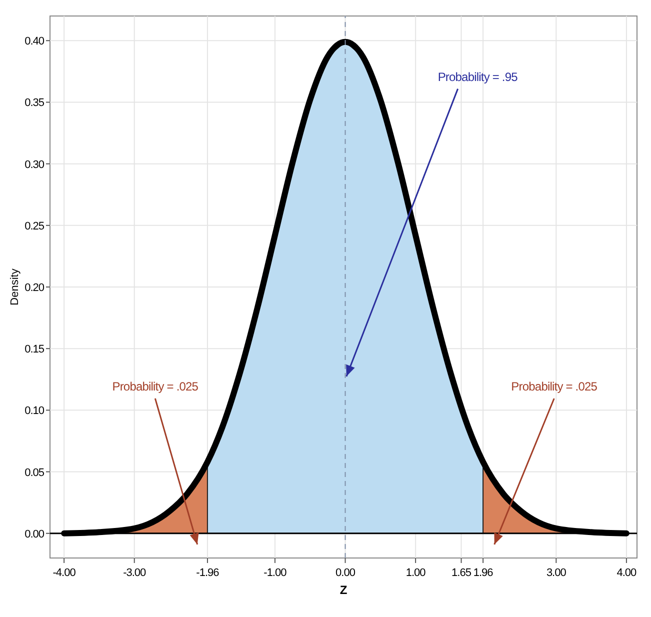 The height and width of the screenshot is (617, 651). Describe the element at coordinates (15, 287) in the screenshot. I see `y-axis-title: Density` at that location.